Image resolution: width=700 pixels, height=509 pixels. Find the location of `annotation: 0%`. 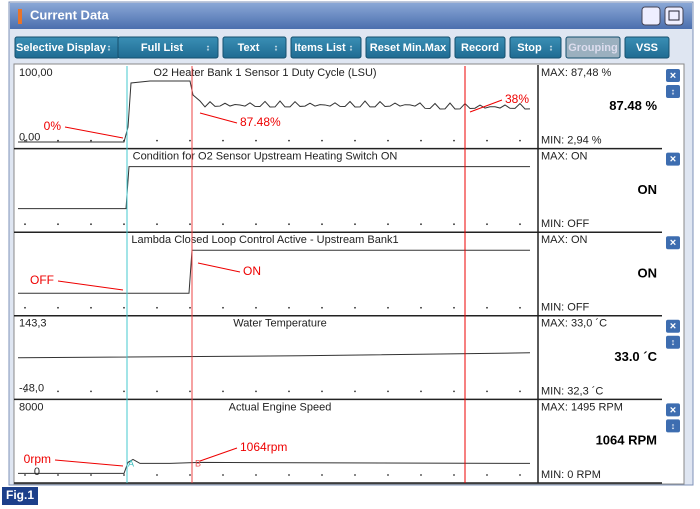

annotation: 0% is located at coordinates (53, 126).